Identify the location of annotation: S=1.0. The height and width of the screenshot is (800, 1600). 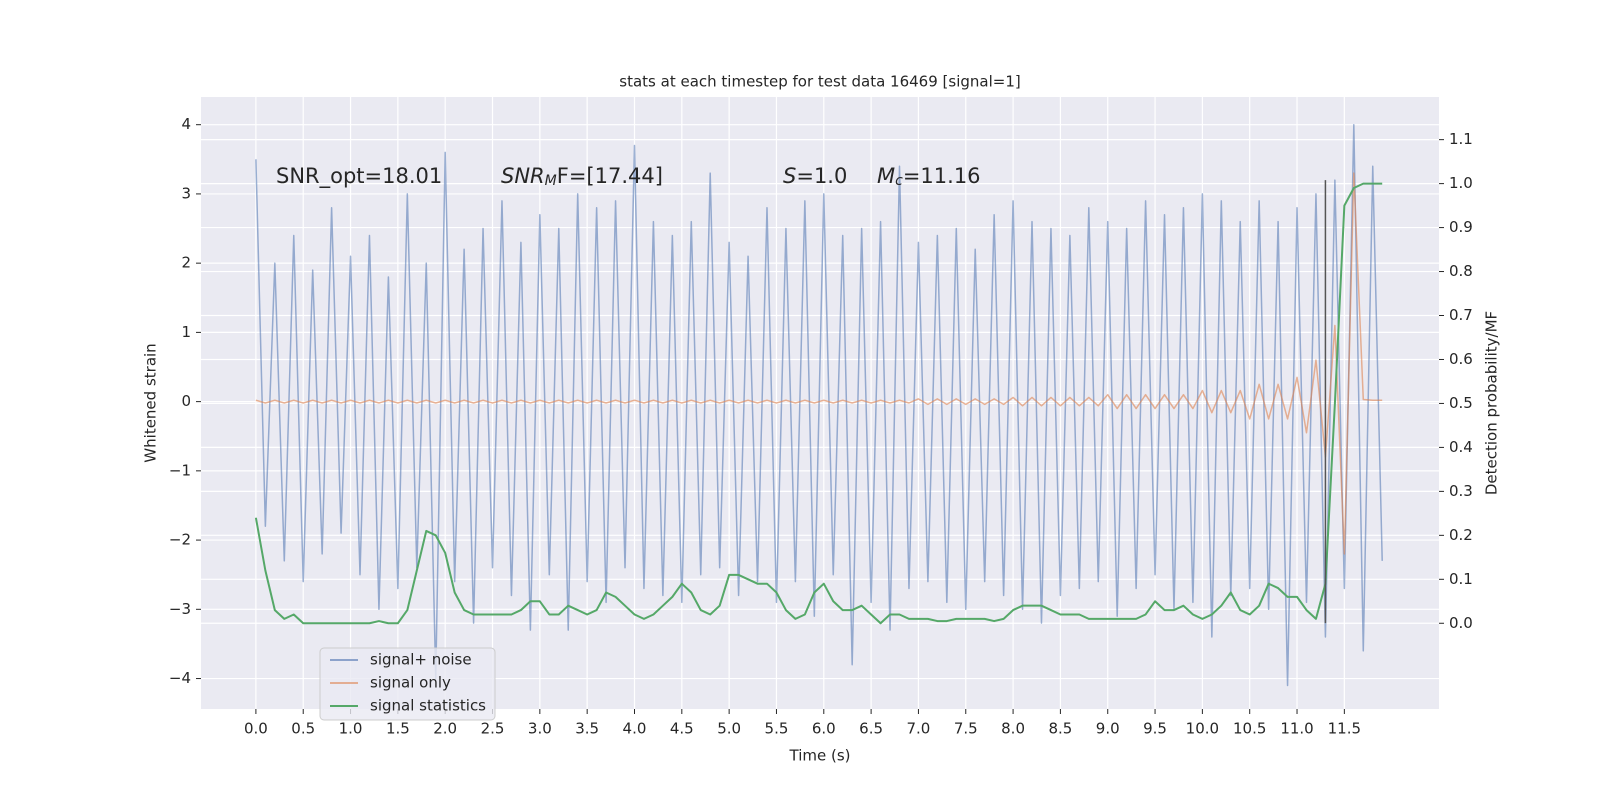
(815, 176).